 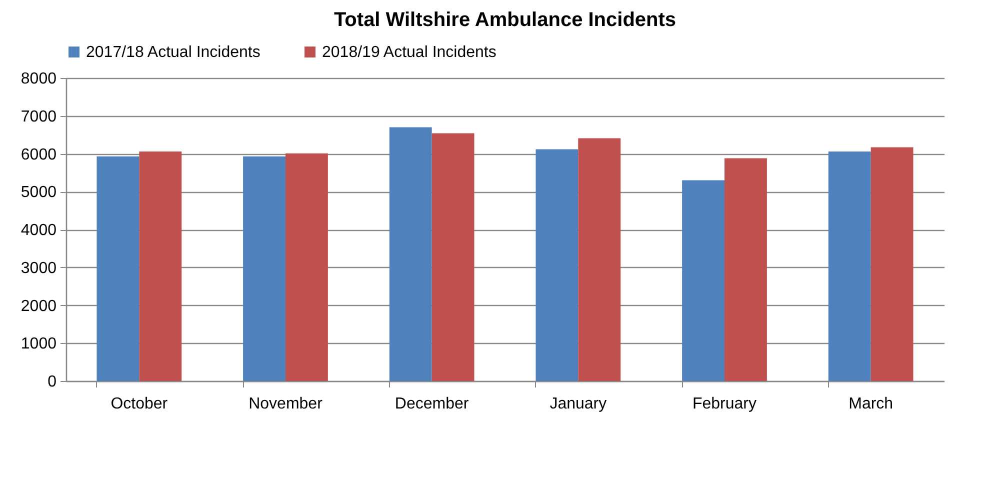 What do you see at coordinates (432, 404) in the screenshot?
I see `x-tick-label: December` at bounding box center [432, 404].